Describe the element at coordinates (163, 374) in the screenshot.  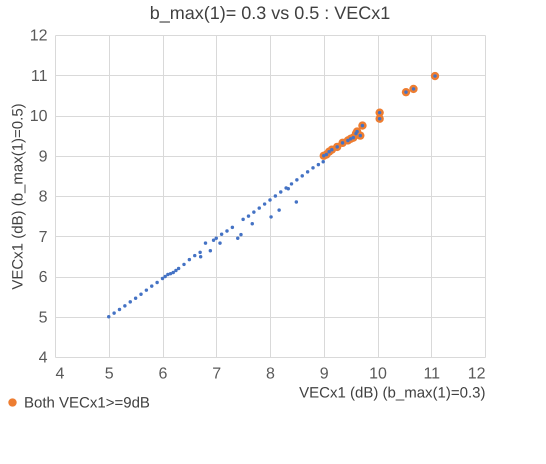
I see `x-tick-label: 6` at that location.